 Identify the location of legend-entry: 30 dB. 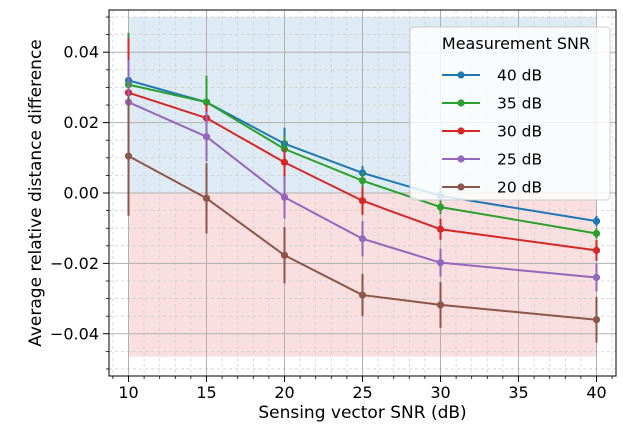
(492, 132).